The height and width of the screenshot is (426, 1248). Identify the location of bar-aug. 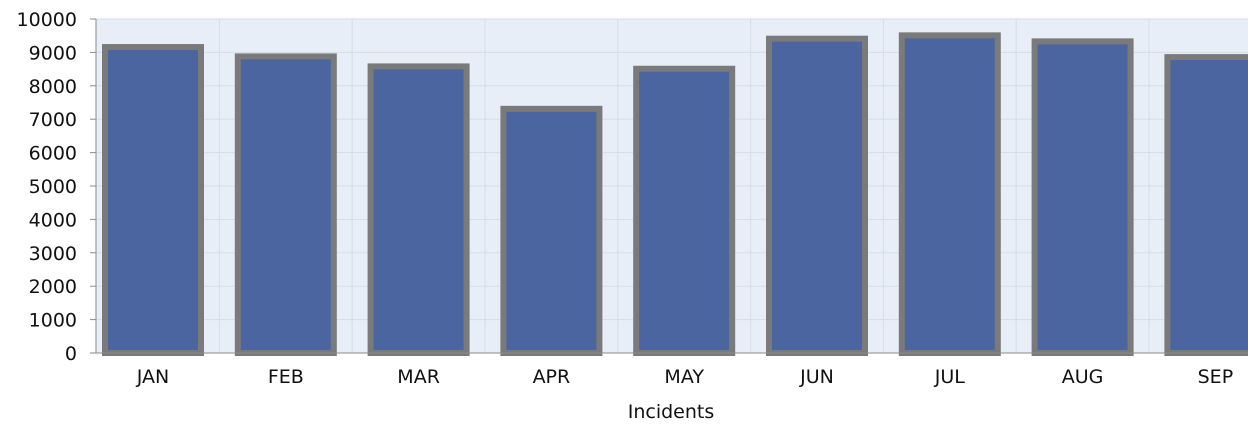
(1082, 197).